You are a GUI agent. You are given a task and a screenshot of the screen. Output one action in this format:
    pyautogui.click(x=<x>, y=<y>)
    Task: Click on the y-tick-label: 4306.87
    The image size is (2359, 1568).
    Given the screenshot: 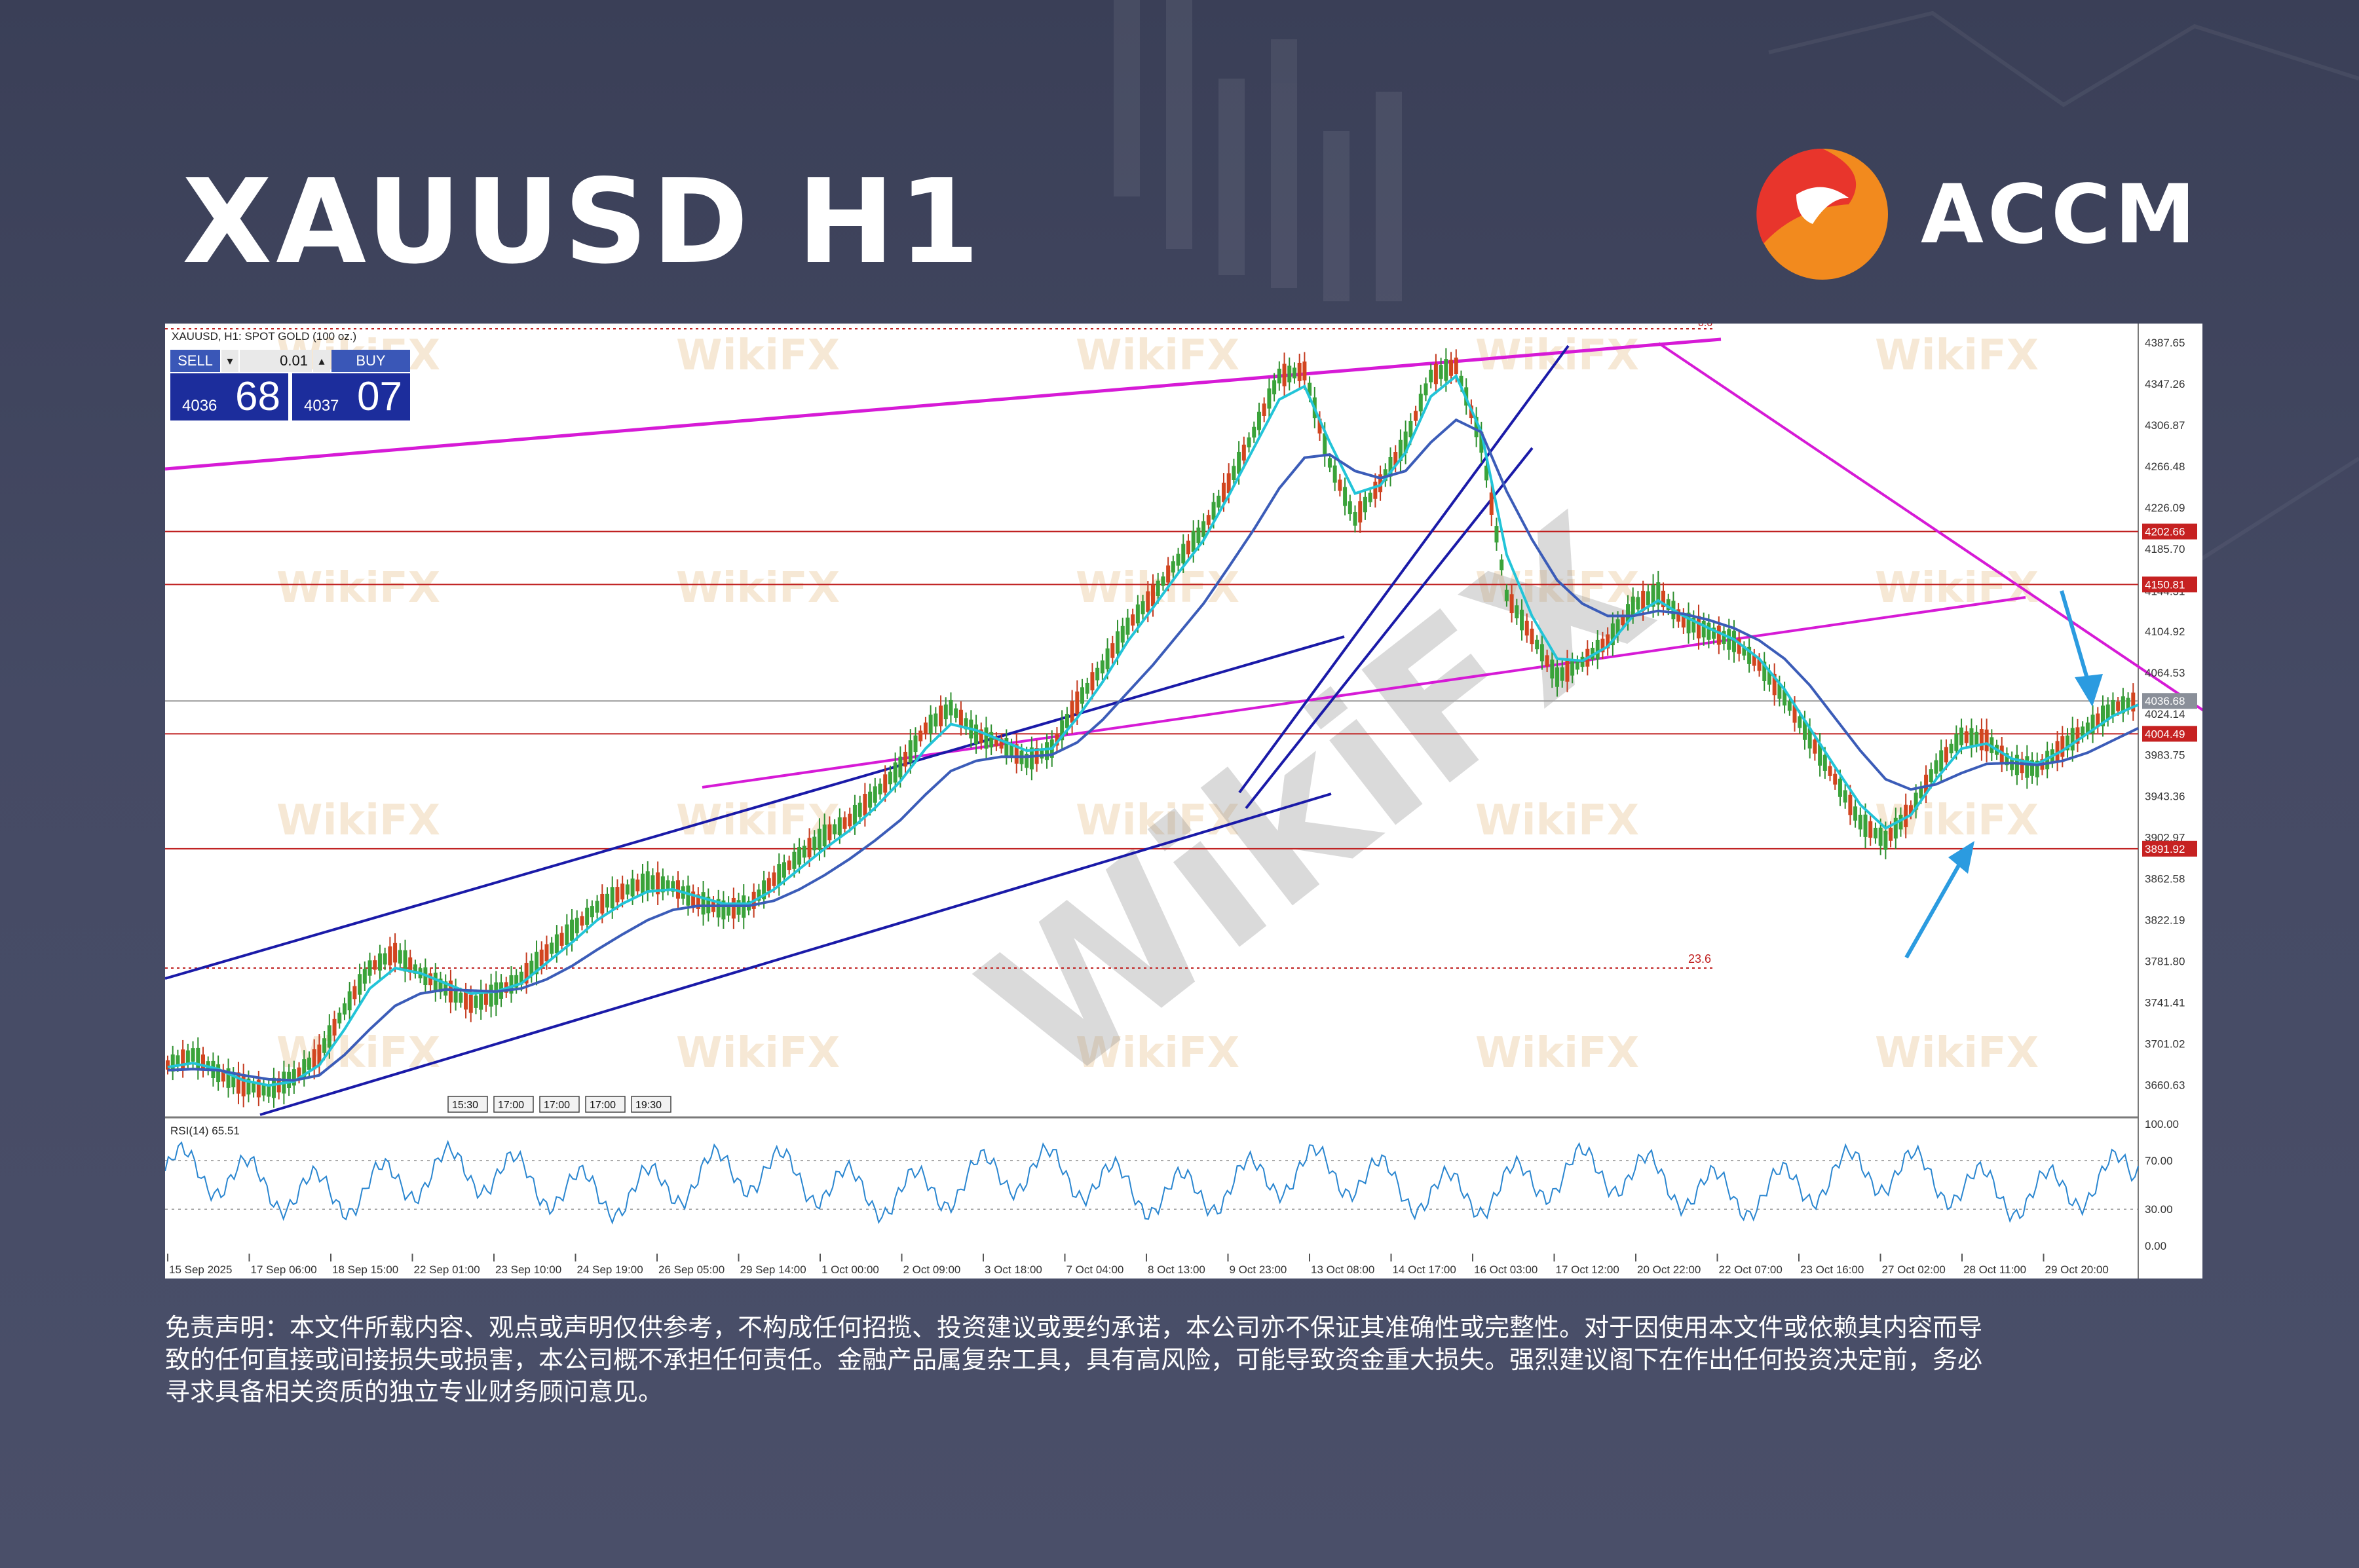 What is the action you would take?
    pyautogui.click(x=2165, y=425)
    